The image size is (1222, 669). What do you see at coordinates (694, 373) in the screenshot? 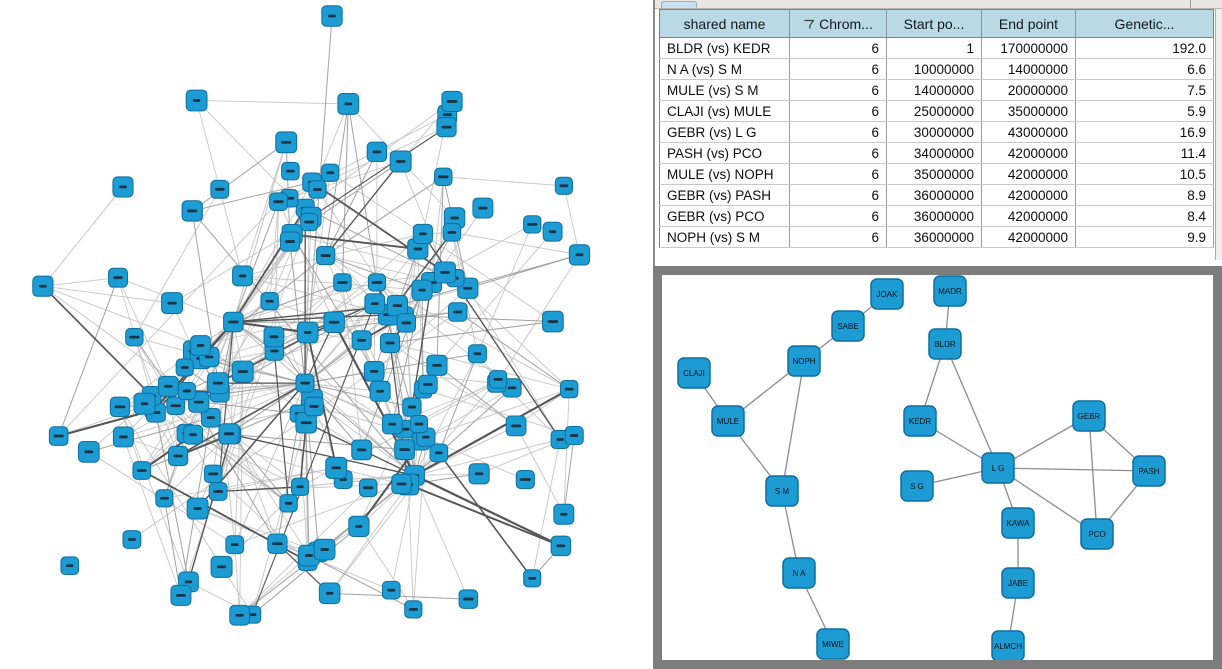
I see `network-node-claji: CLAJI` at bounding box center [694, 373].